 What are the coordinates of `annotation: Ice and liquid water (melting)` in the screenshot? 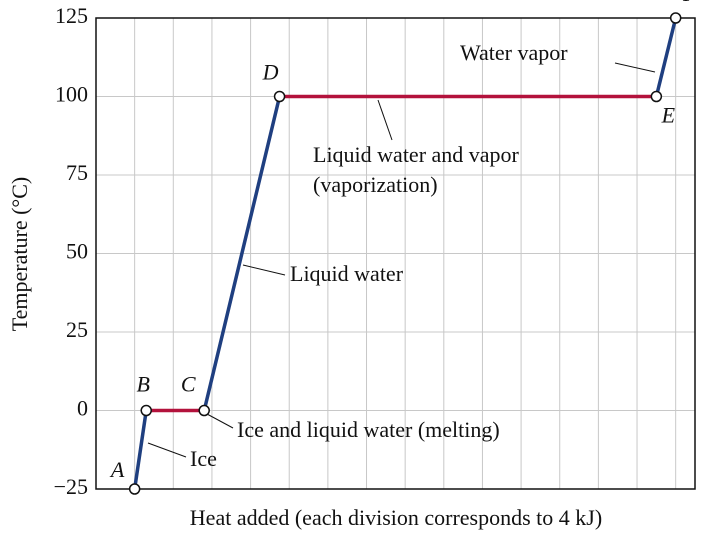 It's located at (368, 429).